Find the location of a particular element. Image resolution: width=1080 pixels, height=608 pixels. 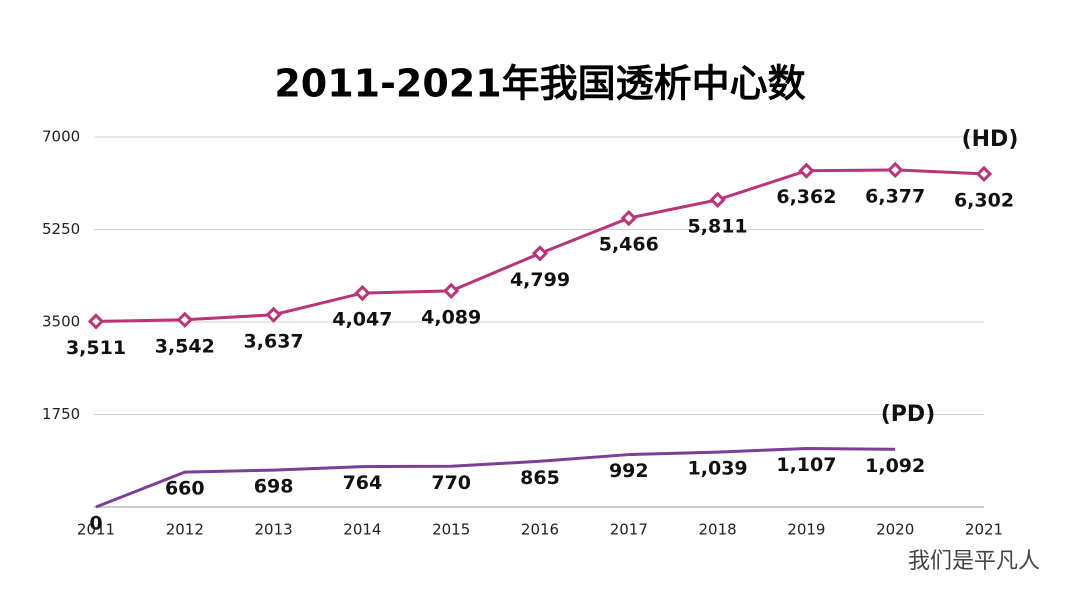

x-tick-label: 2018 is located at coordinates (718, 530).